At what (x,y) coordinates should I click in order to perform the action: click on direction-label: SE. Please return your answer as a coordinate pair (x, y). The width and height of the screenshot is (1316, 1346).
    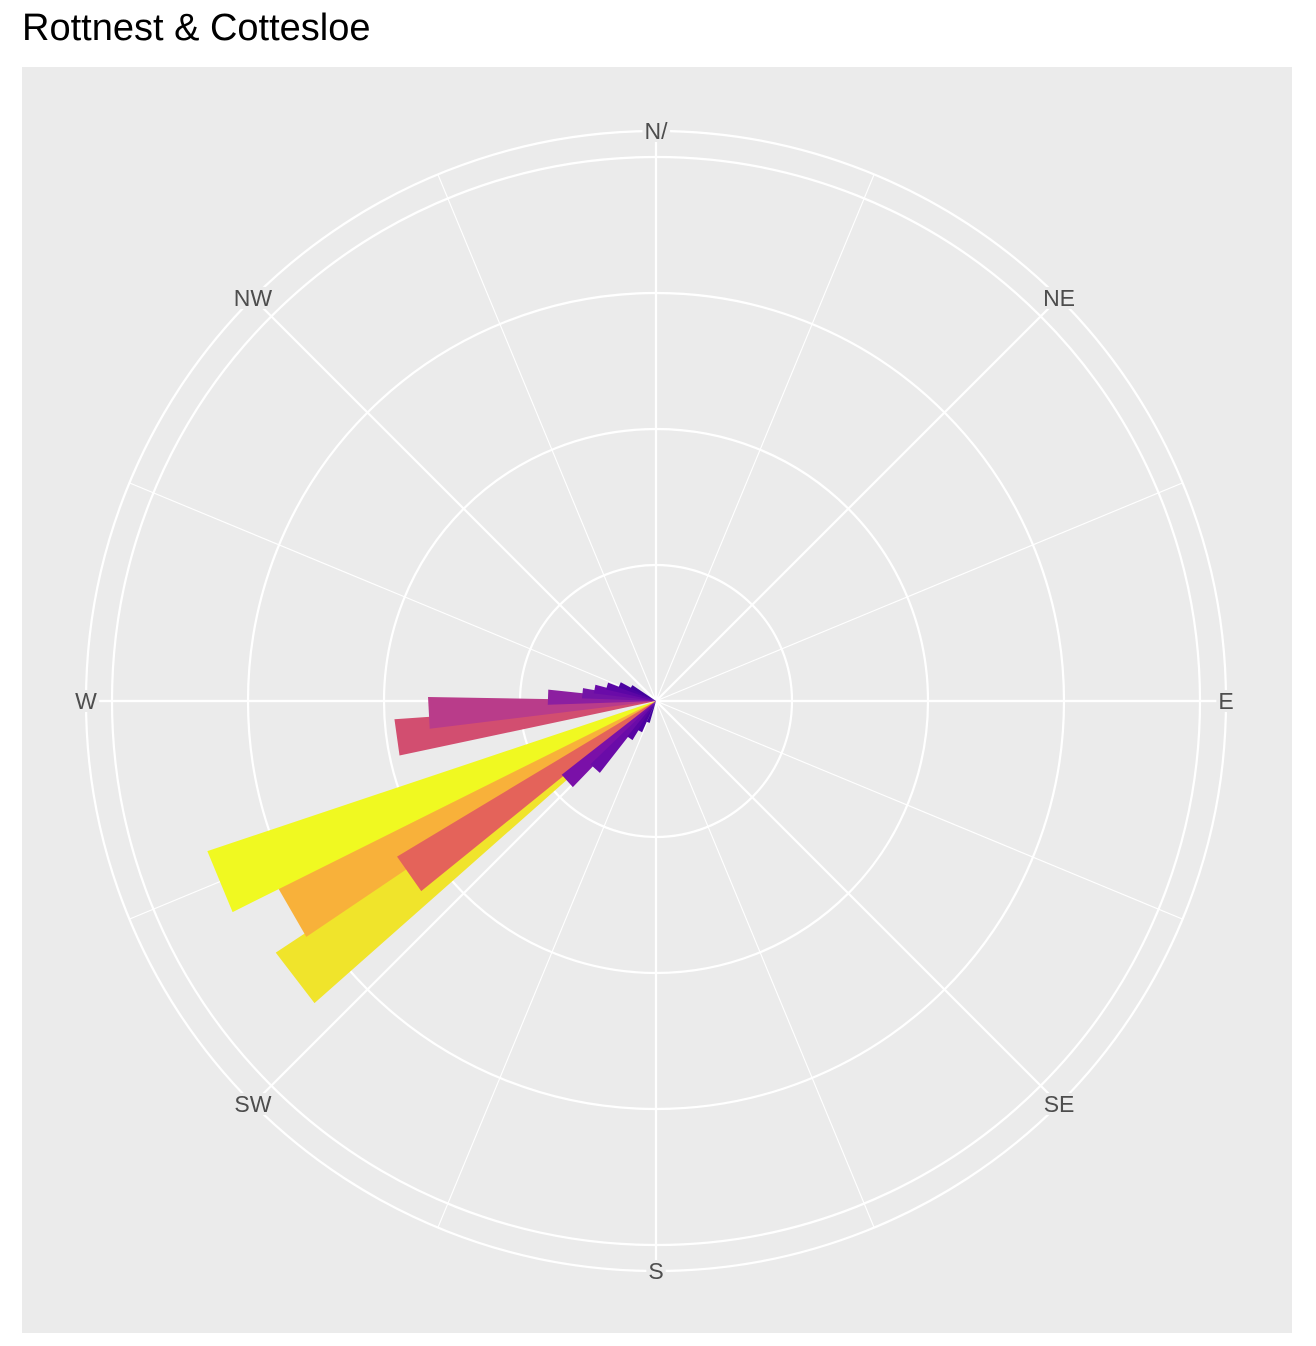
    Looking at the image, I should click on (1059, 1104).